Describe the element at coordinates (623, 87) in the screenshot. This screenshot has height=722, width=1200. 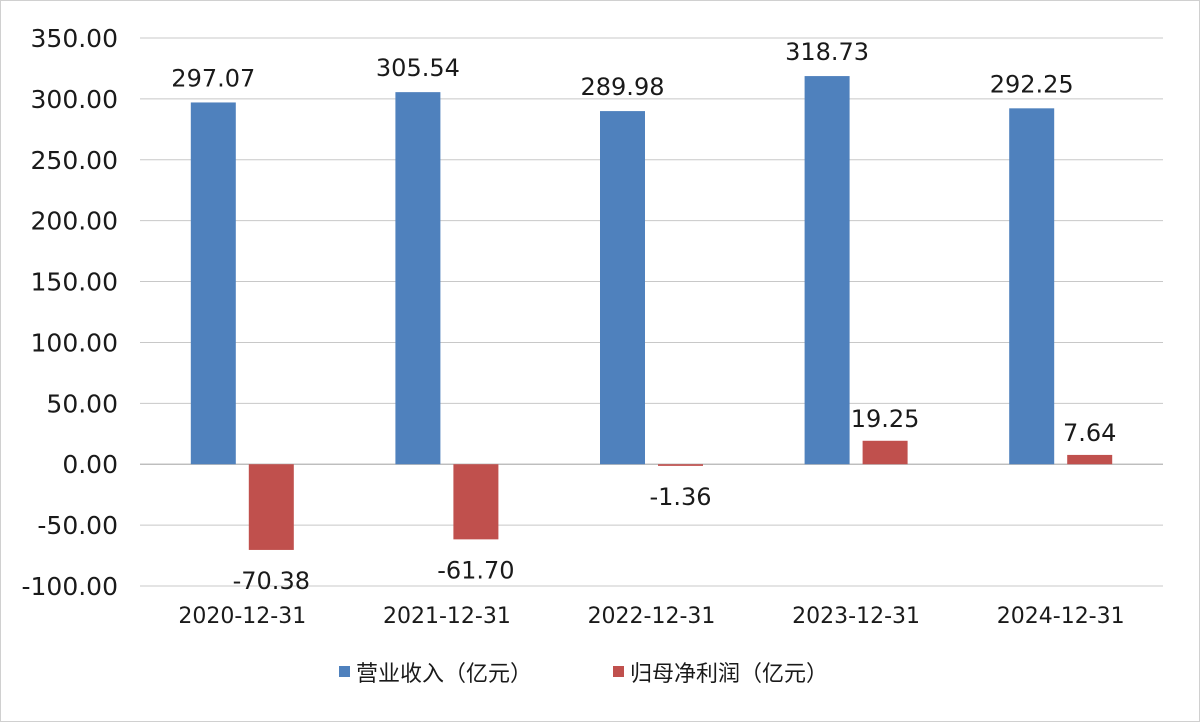
I see `data-label: 289.98` at that location.